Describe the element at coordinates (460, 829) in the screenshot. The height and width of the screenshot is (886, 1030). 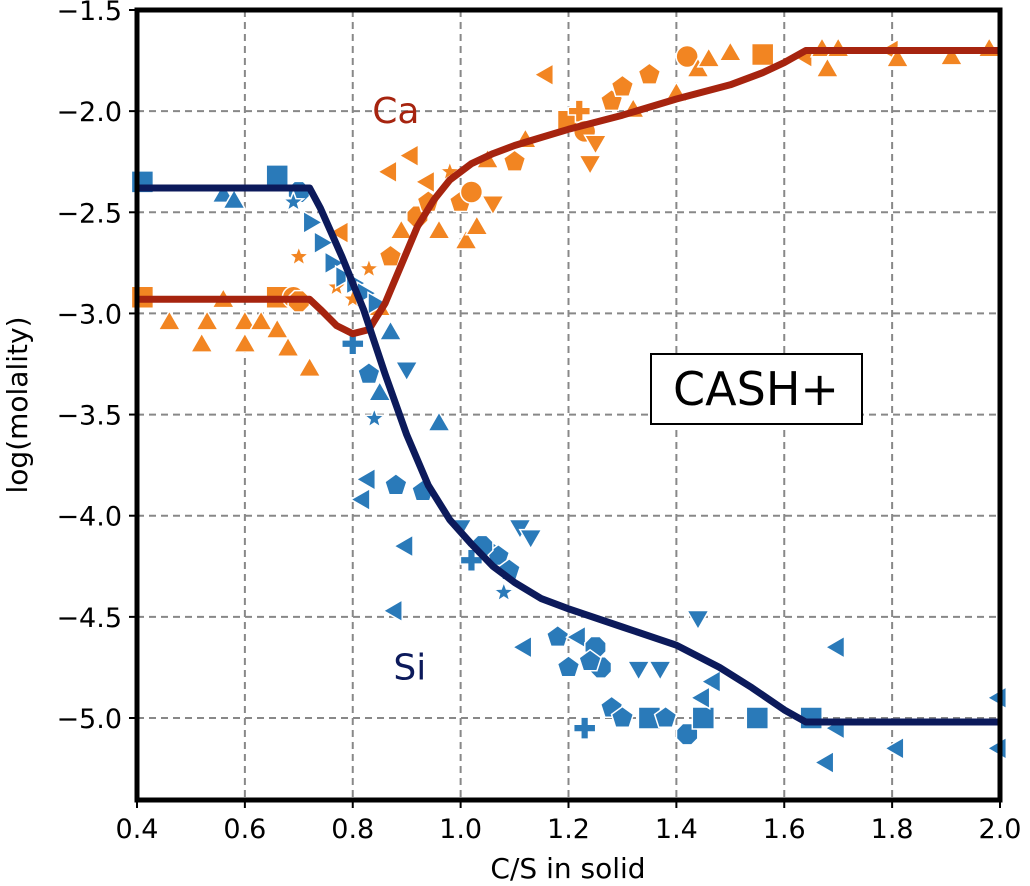
I see `x-tick-label: 1.0` at that location.